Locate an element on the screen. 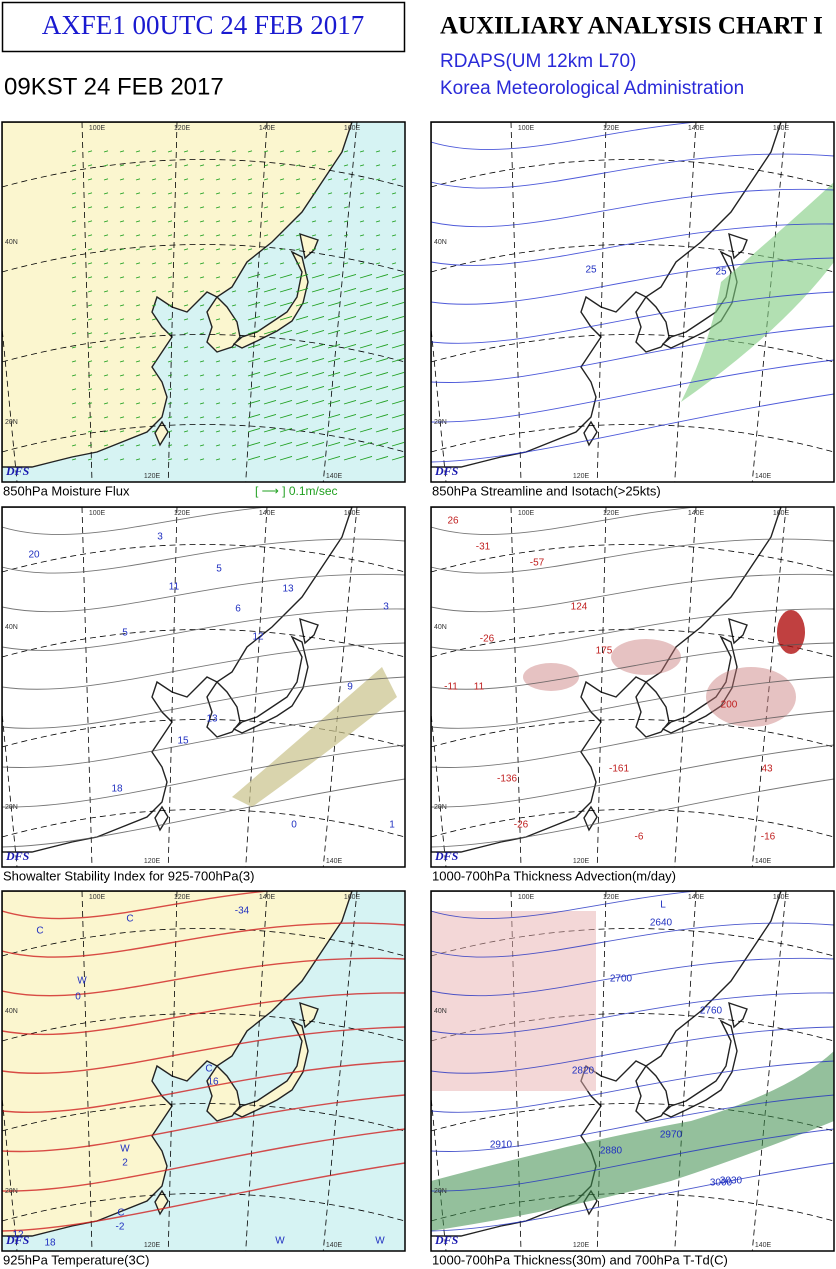  parallel is located at coordinates (203, 173).